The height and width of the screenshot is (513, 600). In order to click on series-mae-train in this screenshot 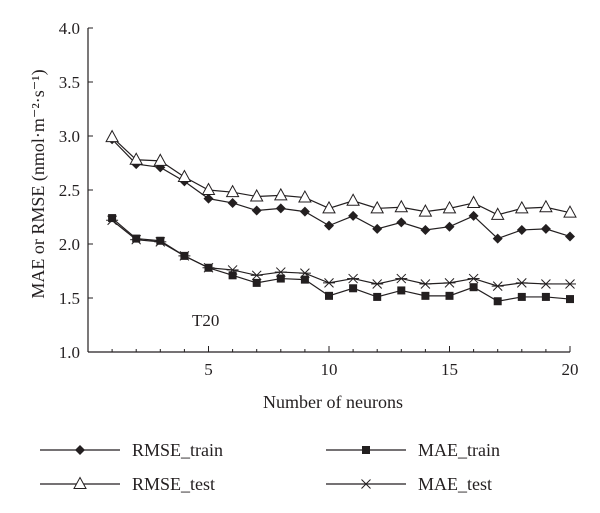, I will do `click(341, 260)`.